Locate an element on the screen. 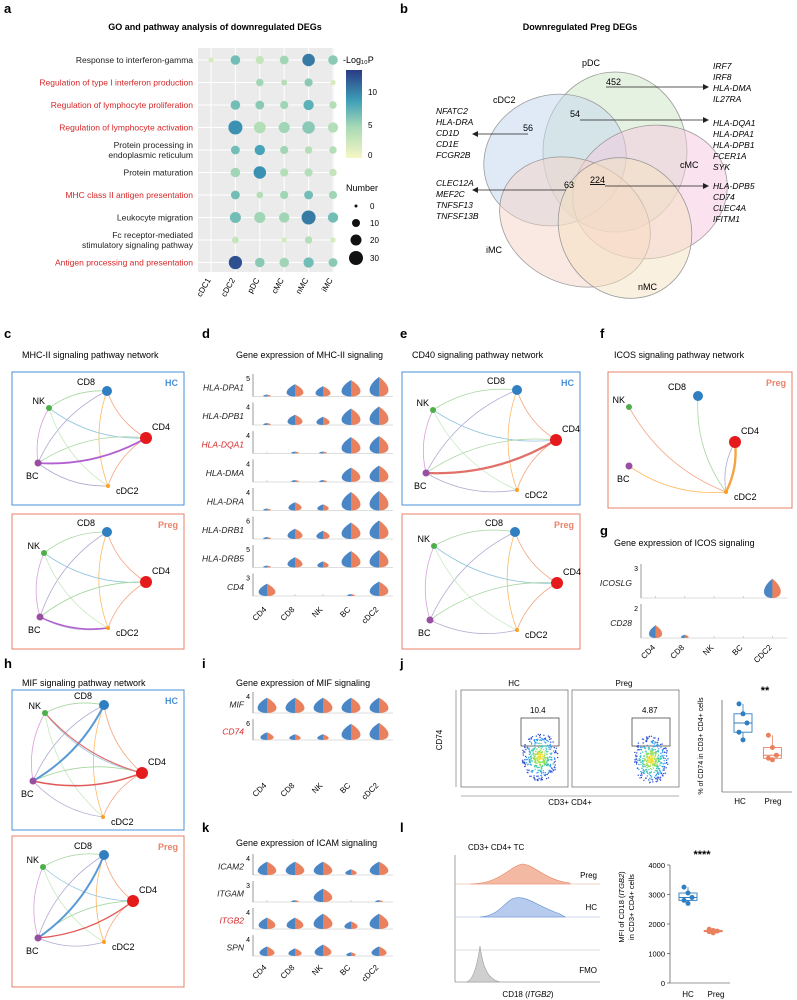 Image resolution: width=797 pixels, height=1000 pixels. j-group-hc: HC is located at coordinates (740, 801).